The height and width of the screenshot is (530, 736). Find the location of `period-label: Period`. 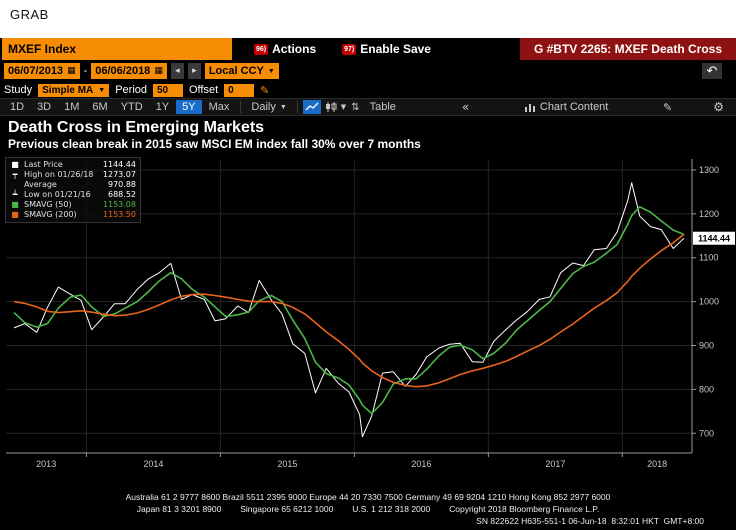

period-label: Period is located at coordinates (131, 90).